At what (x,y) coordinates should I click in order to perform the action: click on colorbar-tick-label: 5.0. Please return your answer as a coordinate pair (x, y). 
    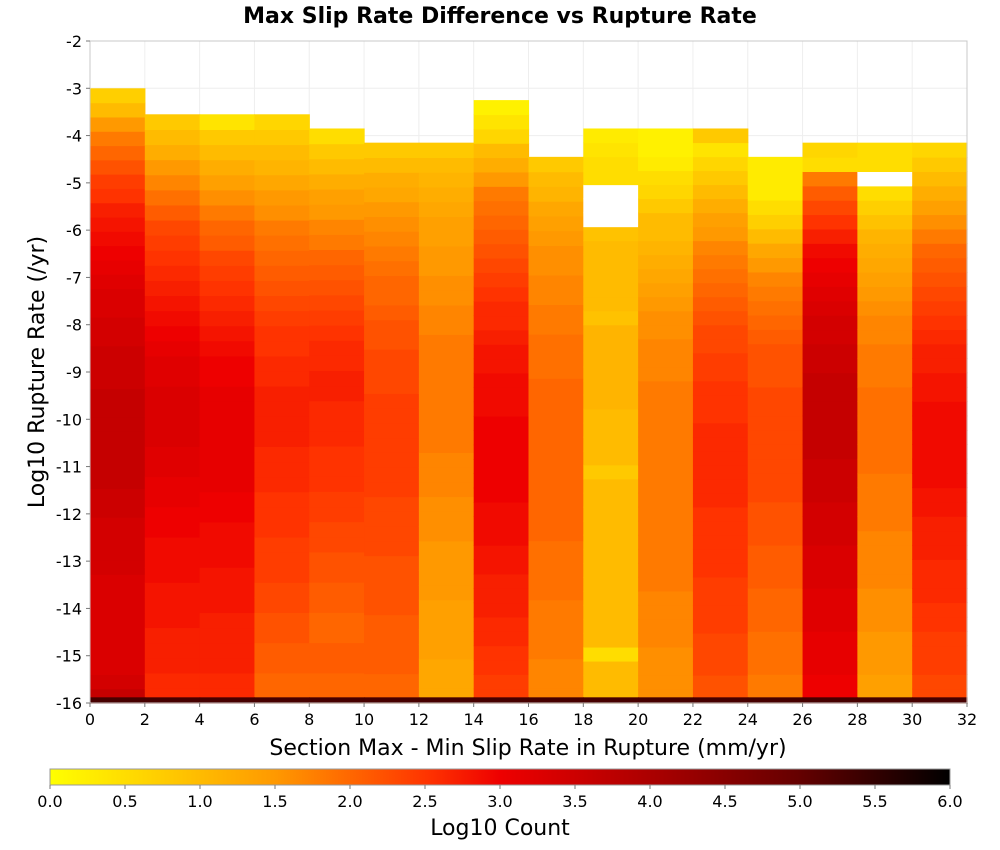
    Looking at the image, I should click on (799, 801).